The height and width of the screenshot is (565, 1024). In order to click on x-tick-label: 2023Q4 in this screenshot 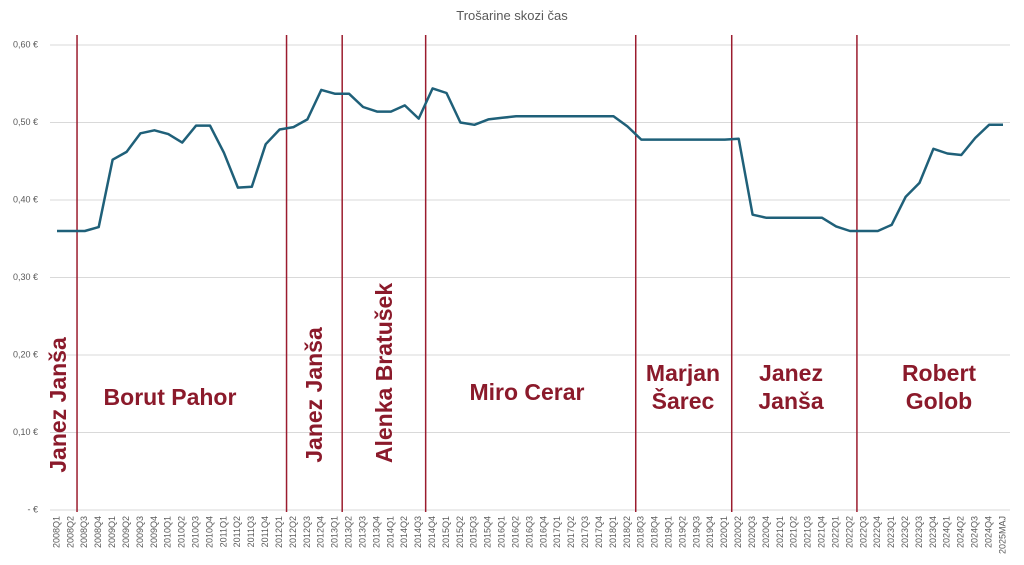, I will do `click(933, 532)`.